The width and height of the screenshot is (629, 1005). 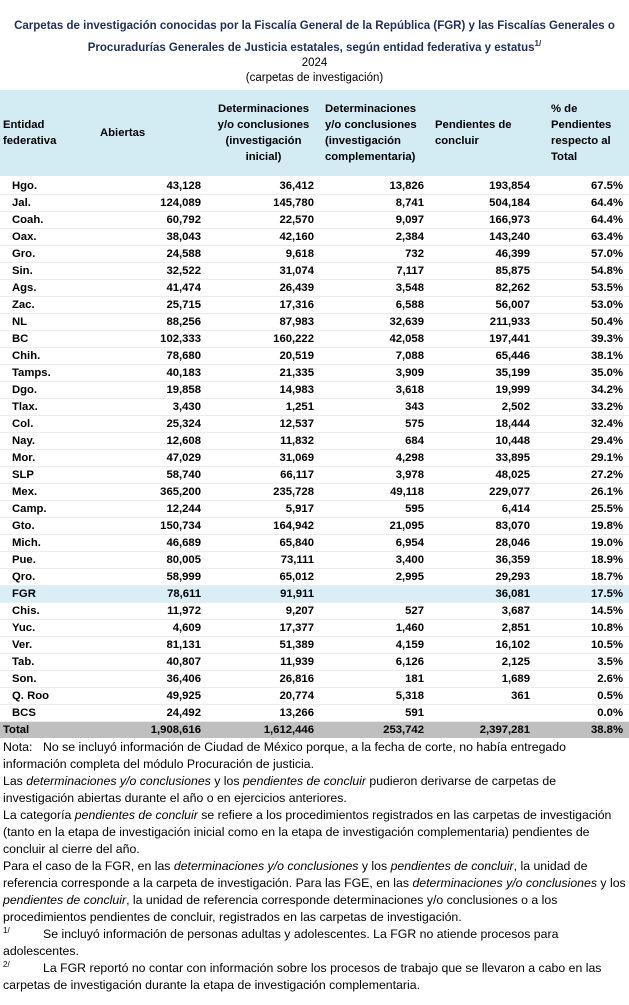 I want to click on entity-cell: Sin., so click(x=47, y=271).